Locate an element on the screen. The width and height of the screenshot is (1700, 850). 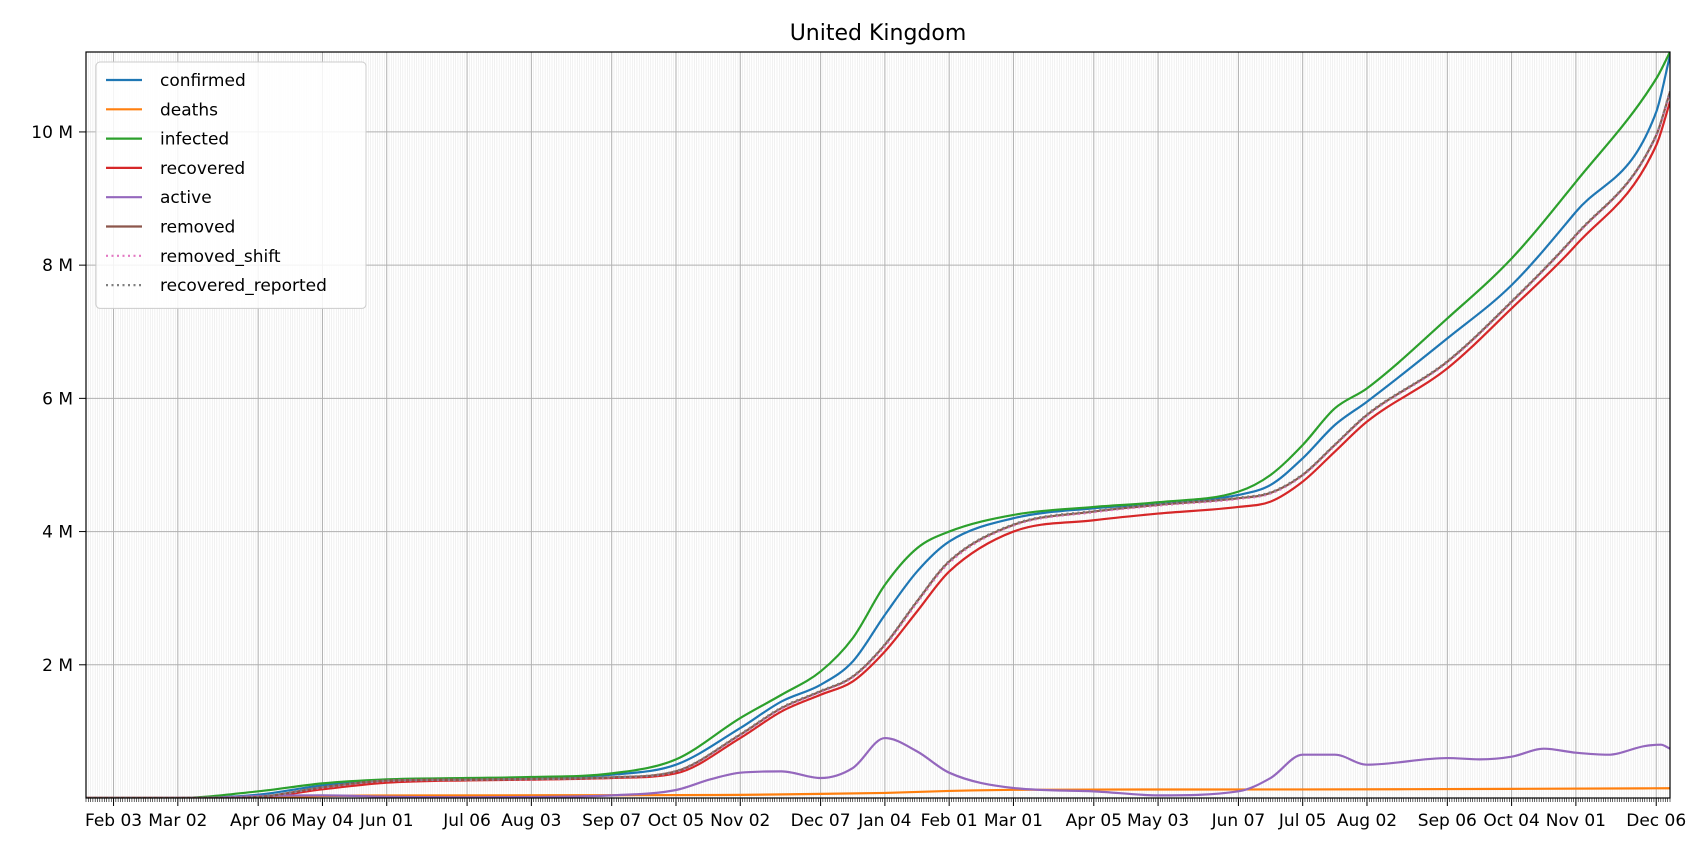
legend-label: removed is located at coordinates (197, 228).